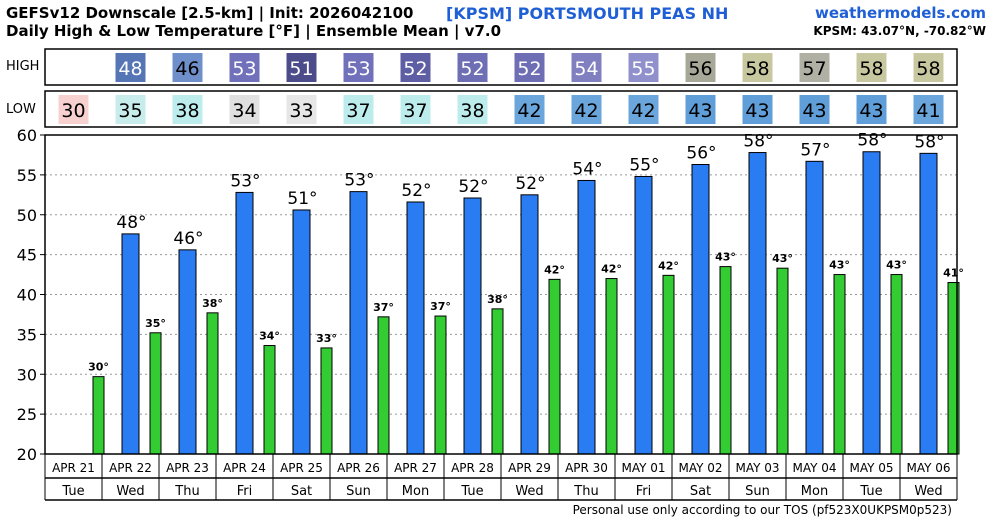  What do you see at coordinates (302, 199) in the screenshot?
I see `high-label: 51°` at bounding box center [302, 199].